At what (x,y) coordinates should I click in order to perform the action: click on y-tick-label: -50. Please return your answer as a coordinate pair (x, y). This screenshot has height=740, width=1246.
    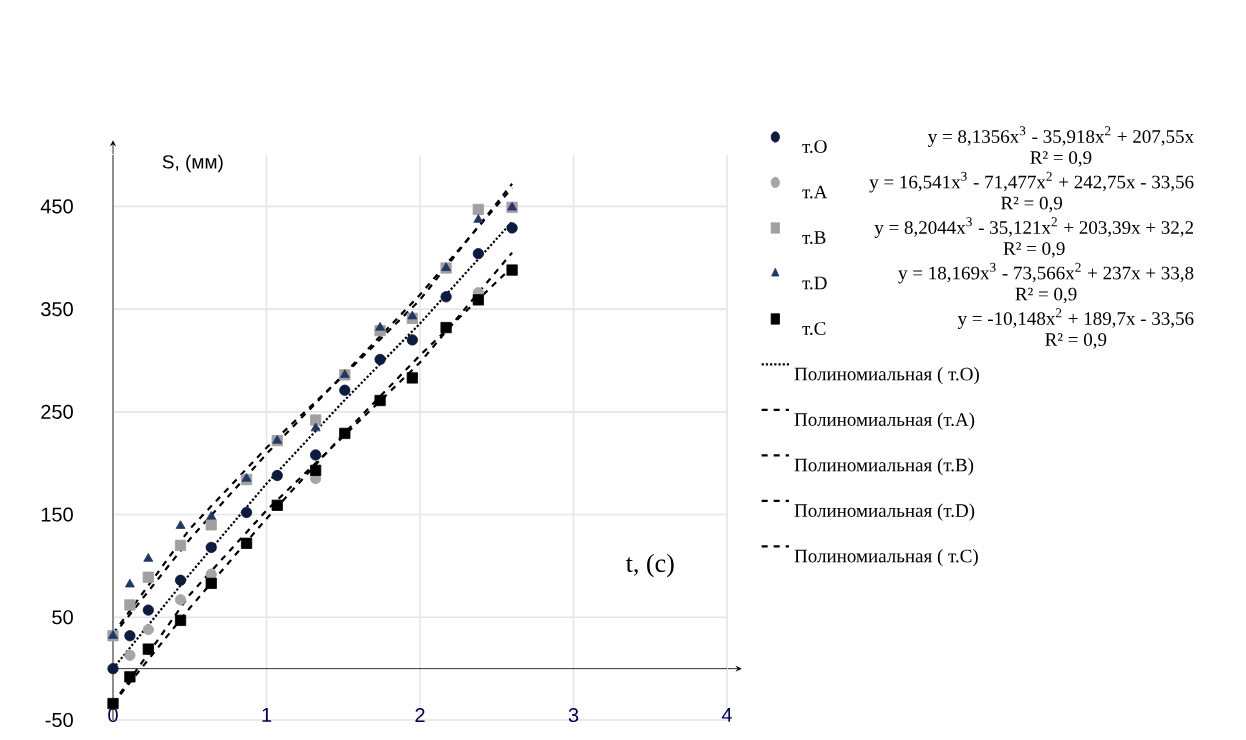
    Looking at the image, I should click on (59, 720).